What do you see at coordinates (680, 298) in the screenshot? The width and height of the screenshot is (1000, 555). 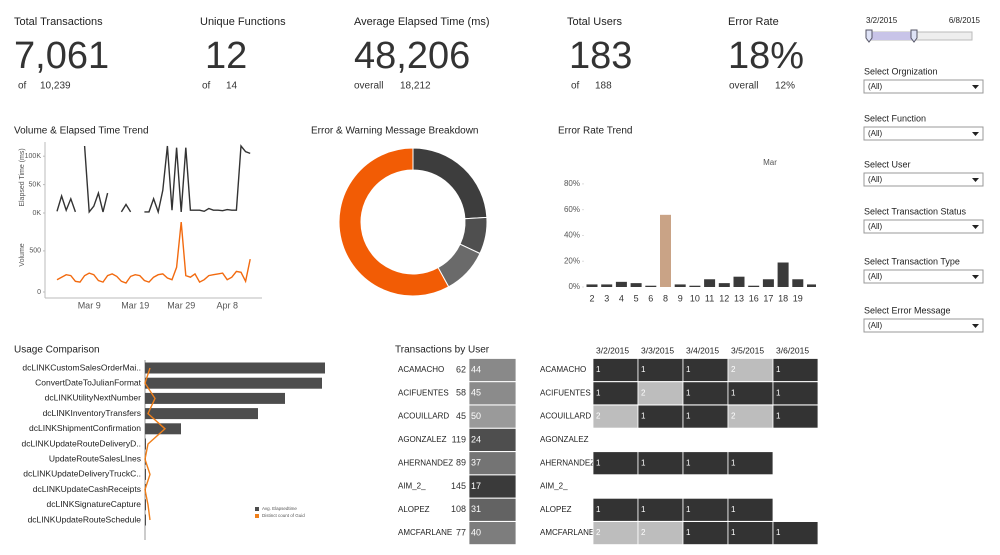 I see `x-tick-label: 9` at bounding box center [680, 298].